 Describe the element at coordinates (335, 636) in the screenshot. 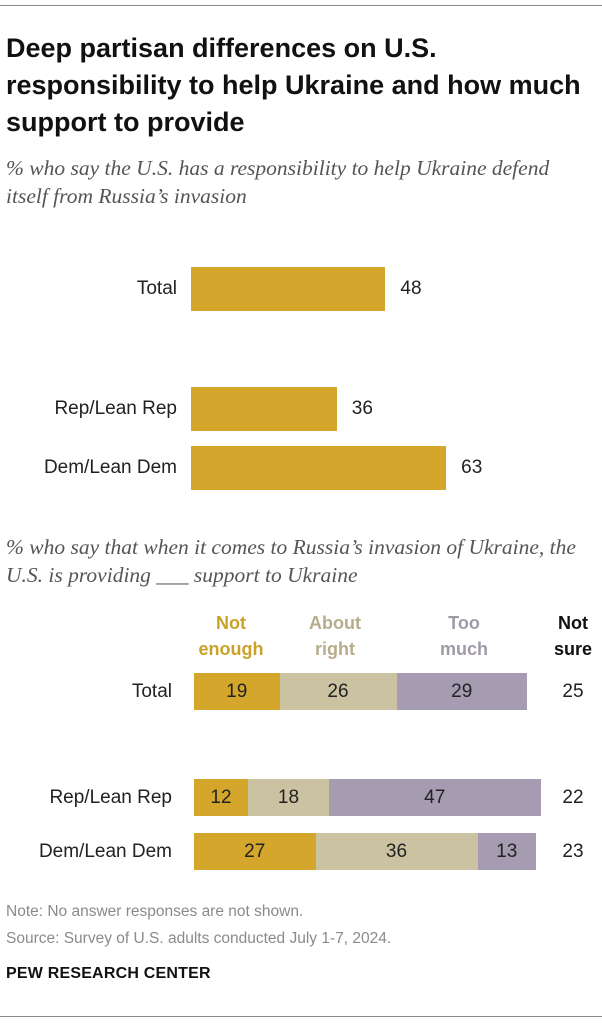

I see `chart2-legend-header: About right` at that location.